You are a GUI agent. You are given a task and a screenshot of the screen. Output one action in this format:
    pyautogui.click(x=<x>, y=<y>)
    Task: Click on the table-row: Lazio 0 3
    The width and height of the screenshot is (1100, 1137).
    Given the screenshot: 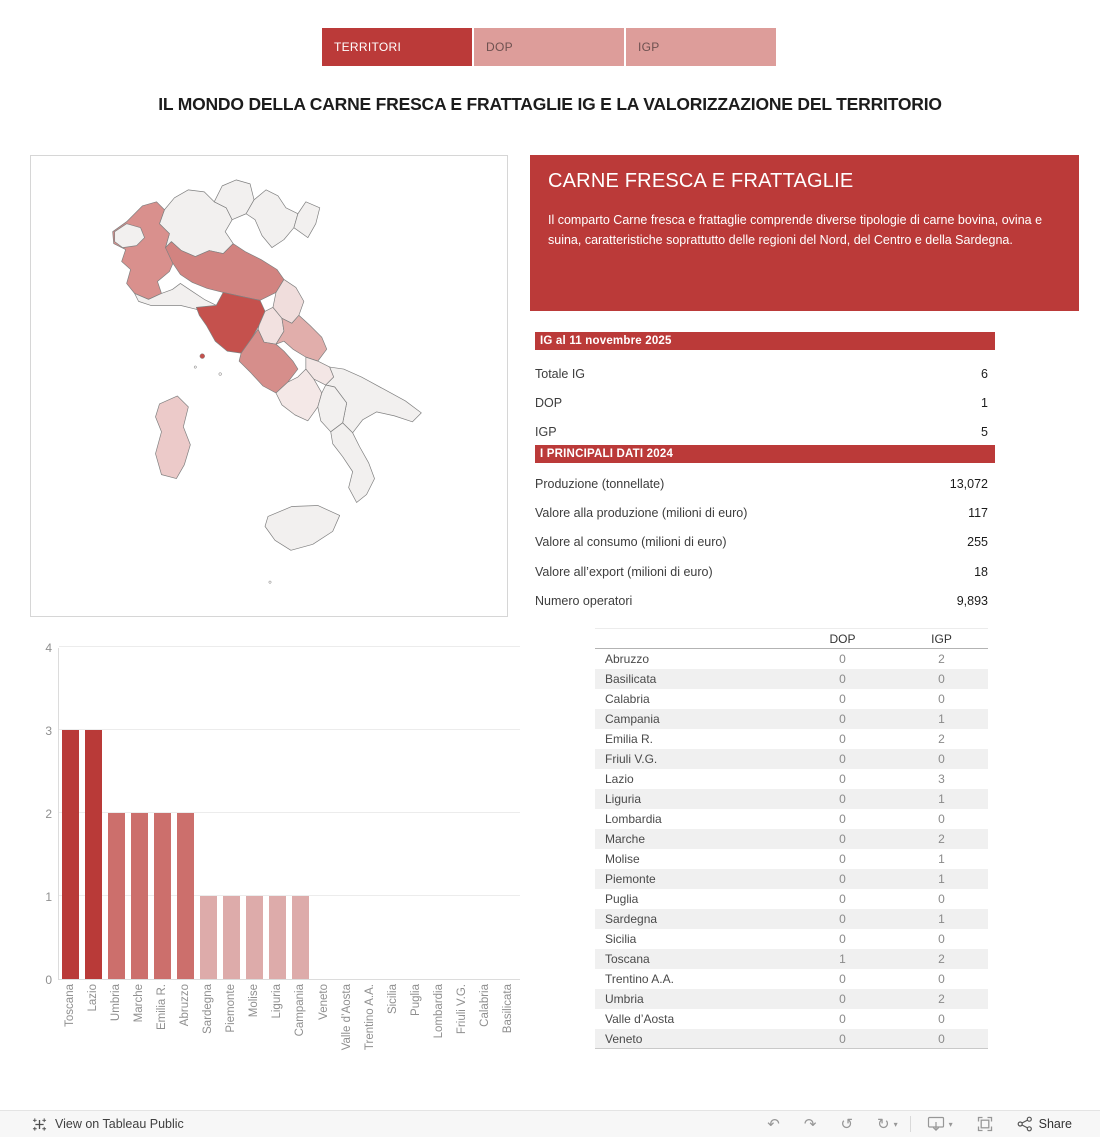 What is the action you would take?
    pyautogui.click(x=791, y=779)
    